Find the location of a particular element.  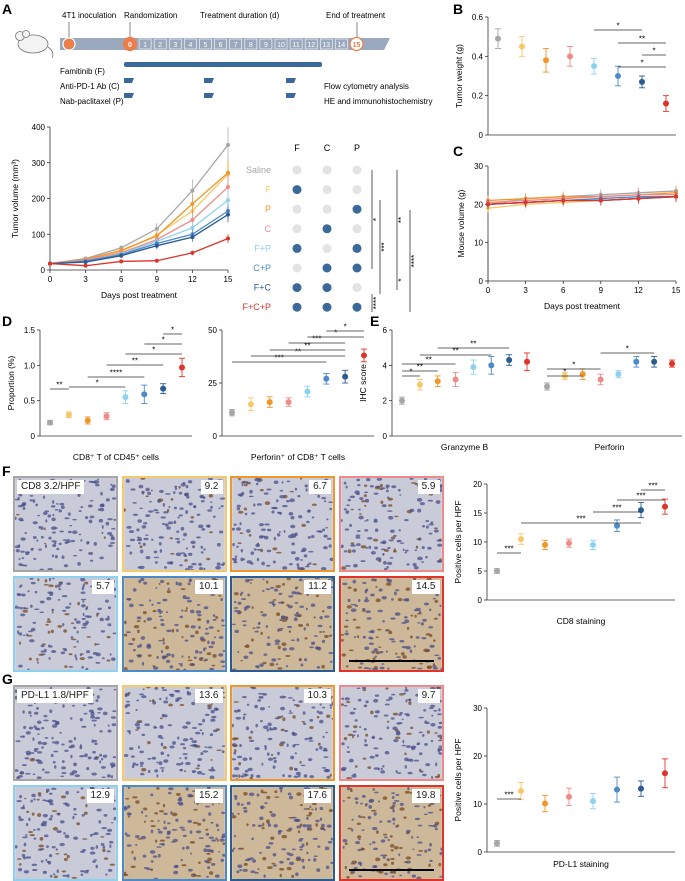

series-line-Saline is located at coordinates (582, 197).